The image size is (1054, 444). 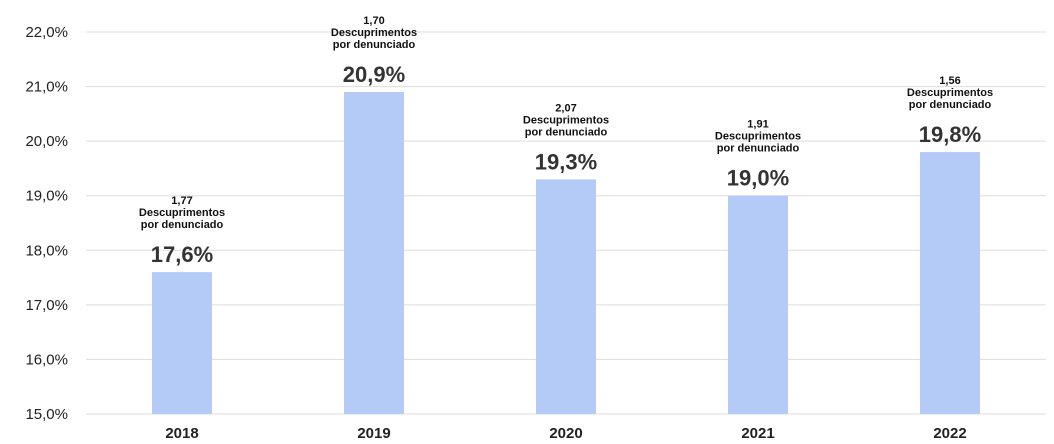 What do you see at coordinates (758, 178) in the screenshot?
I see `value-label: 19,0%` at bounding box center [758, 178].